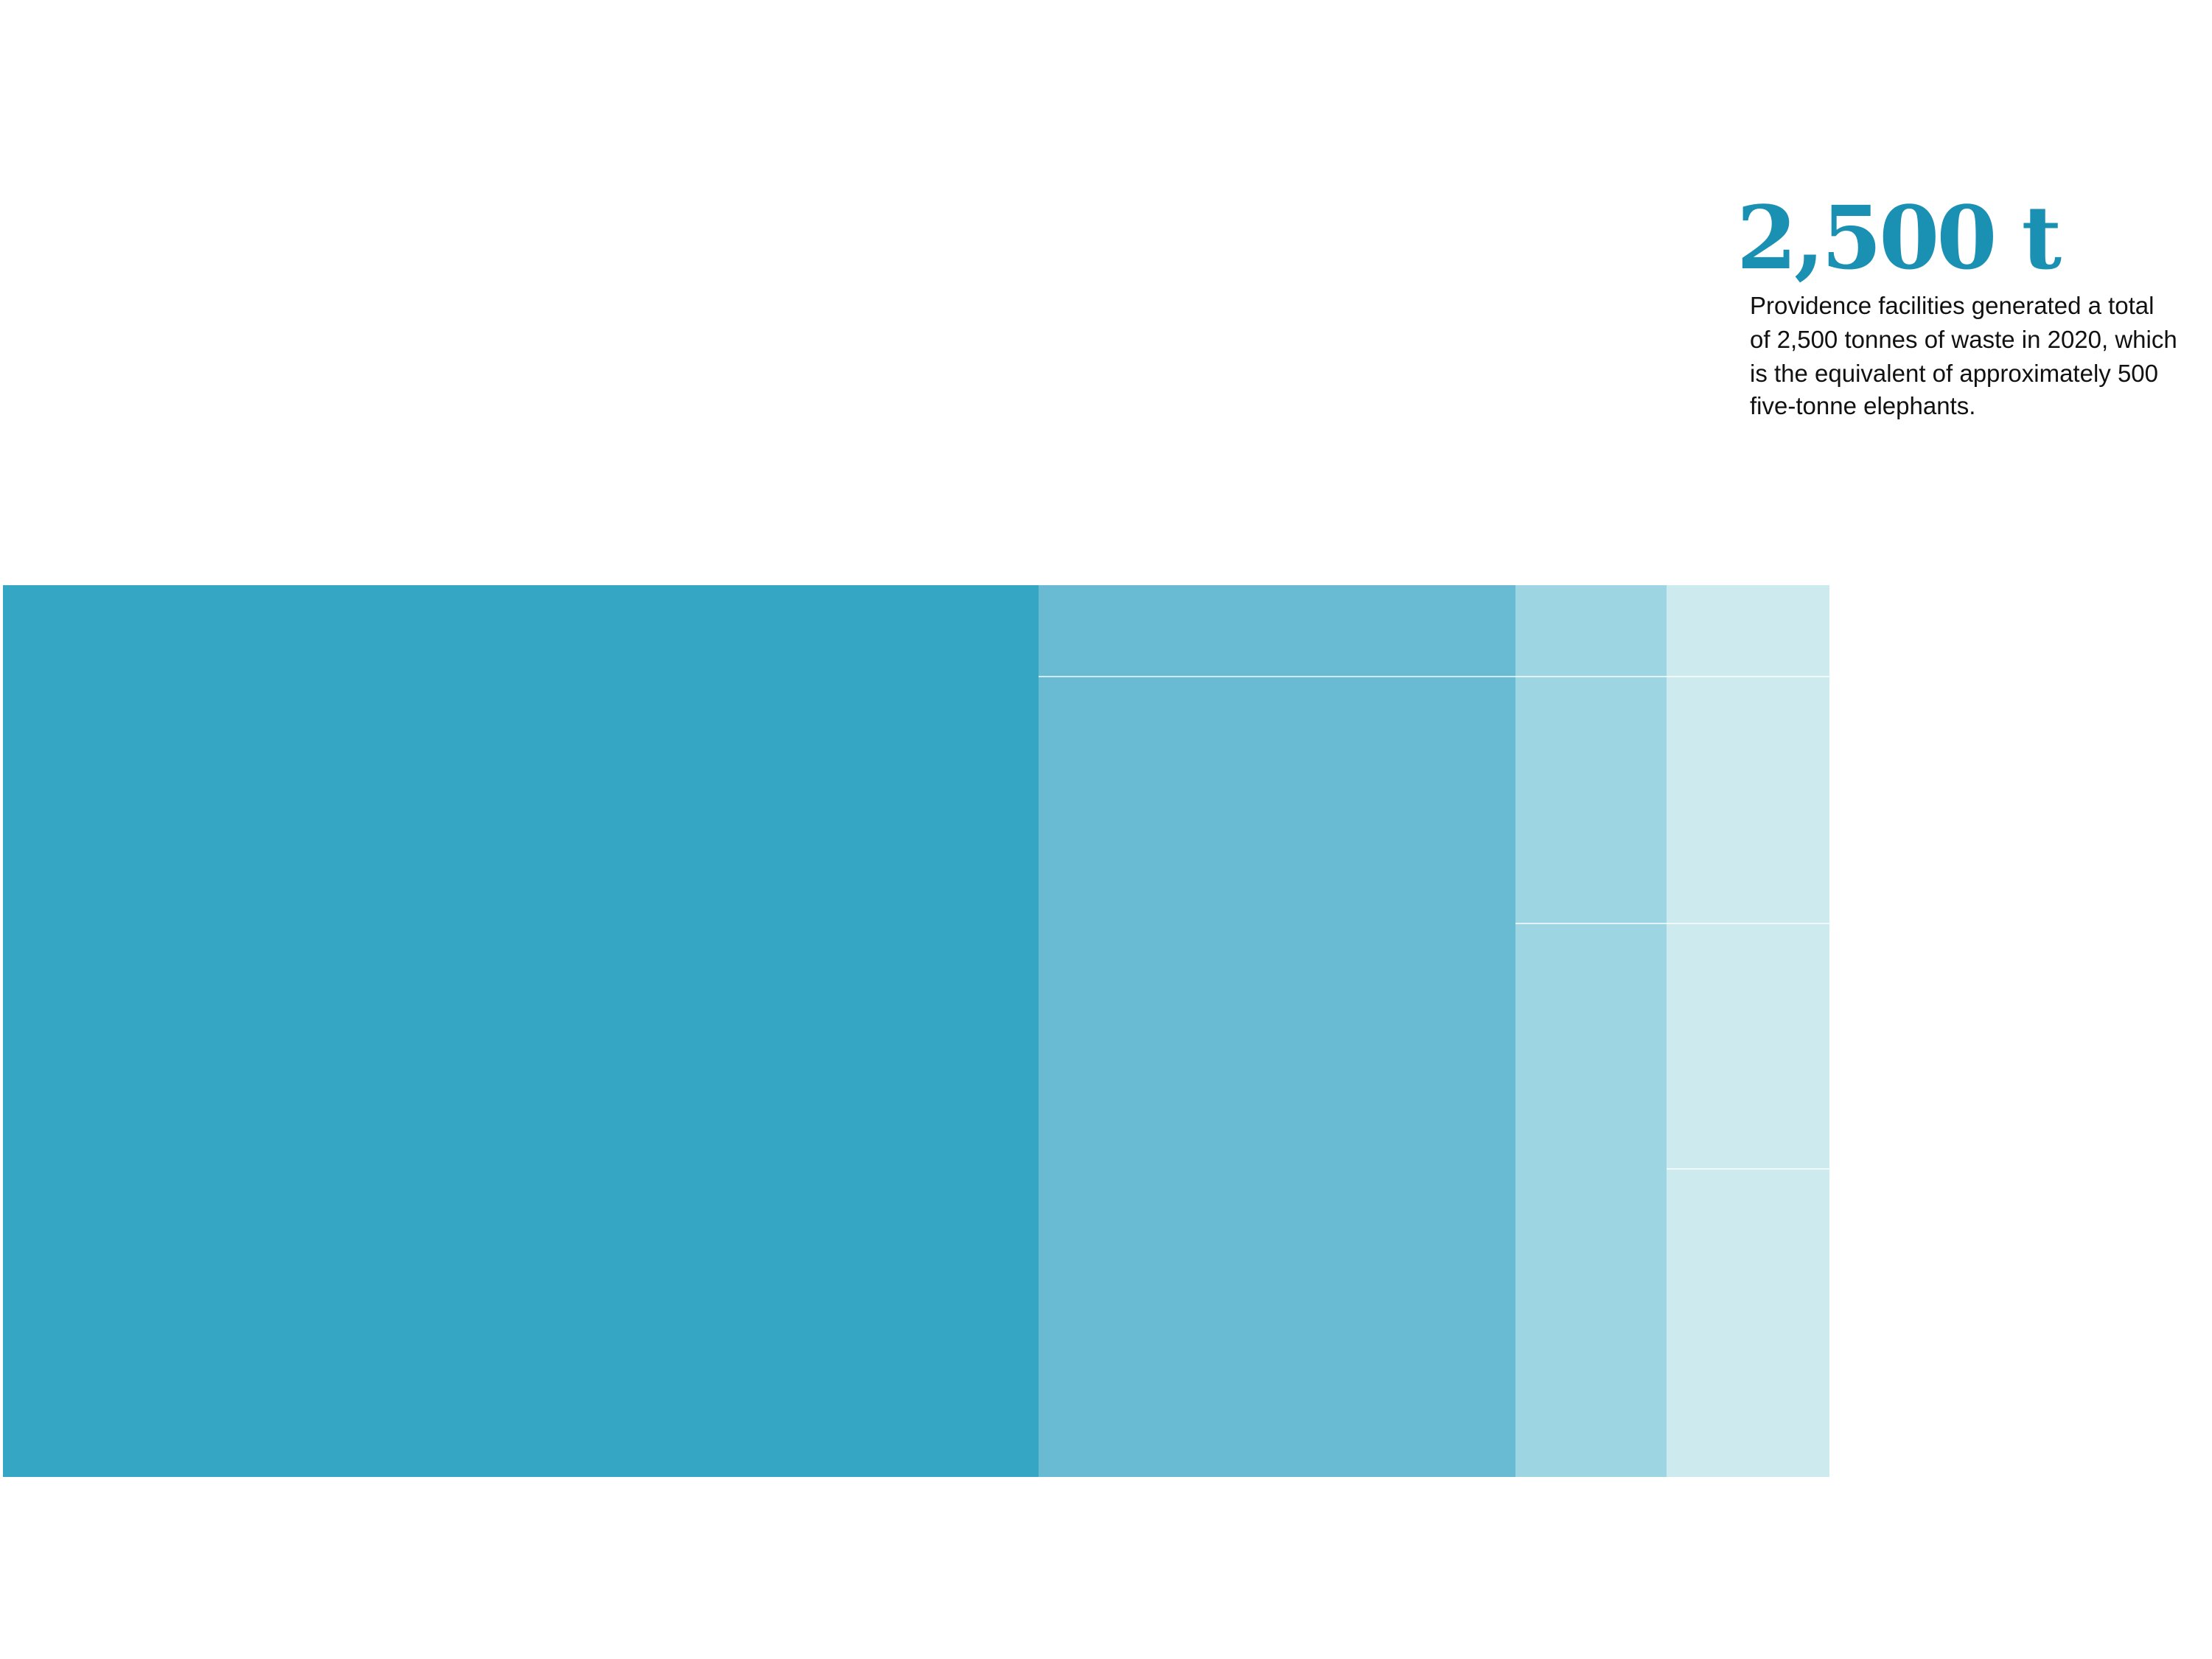  Describe the element at coordinates (1952, 305) in the screenshot. I see `description-line: Providence facilities generated a total` at that location.